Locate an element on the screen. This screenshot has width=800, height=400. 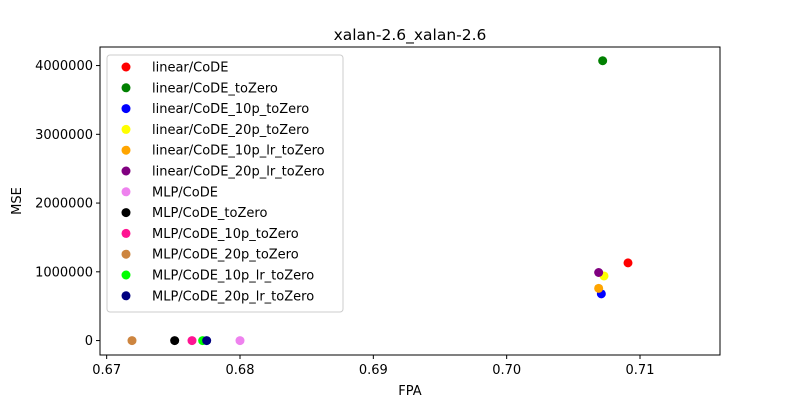
legend-label: MLP/CoDE_20p_lr_toZero is located at coordinates (233, 296).